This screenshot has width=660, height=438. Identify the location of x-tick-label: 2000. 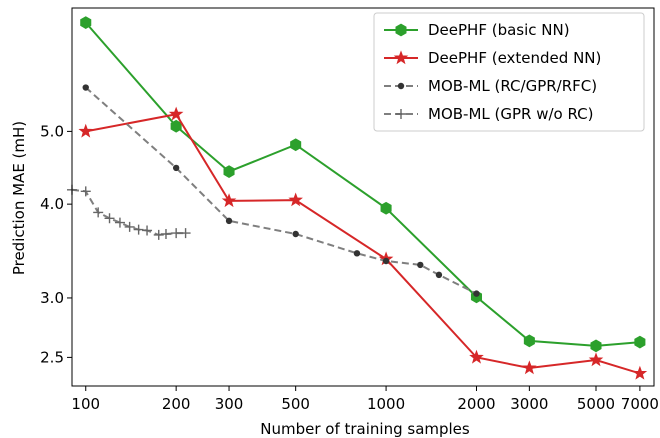
(476, 404).